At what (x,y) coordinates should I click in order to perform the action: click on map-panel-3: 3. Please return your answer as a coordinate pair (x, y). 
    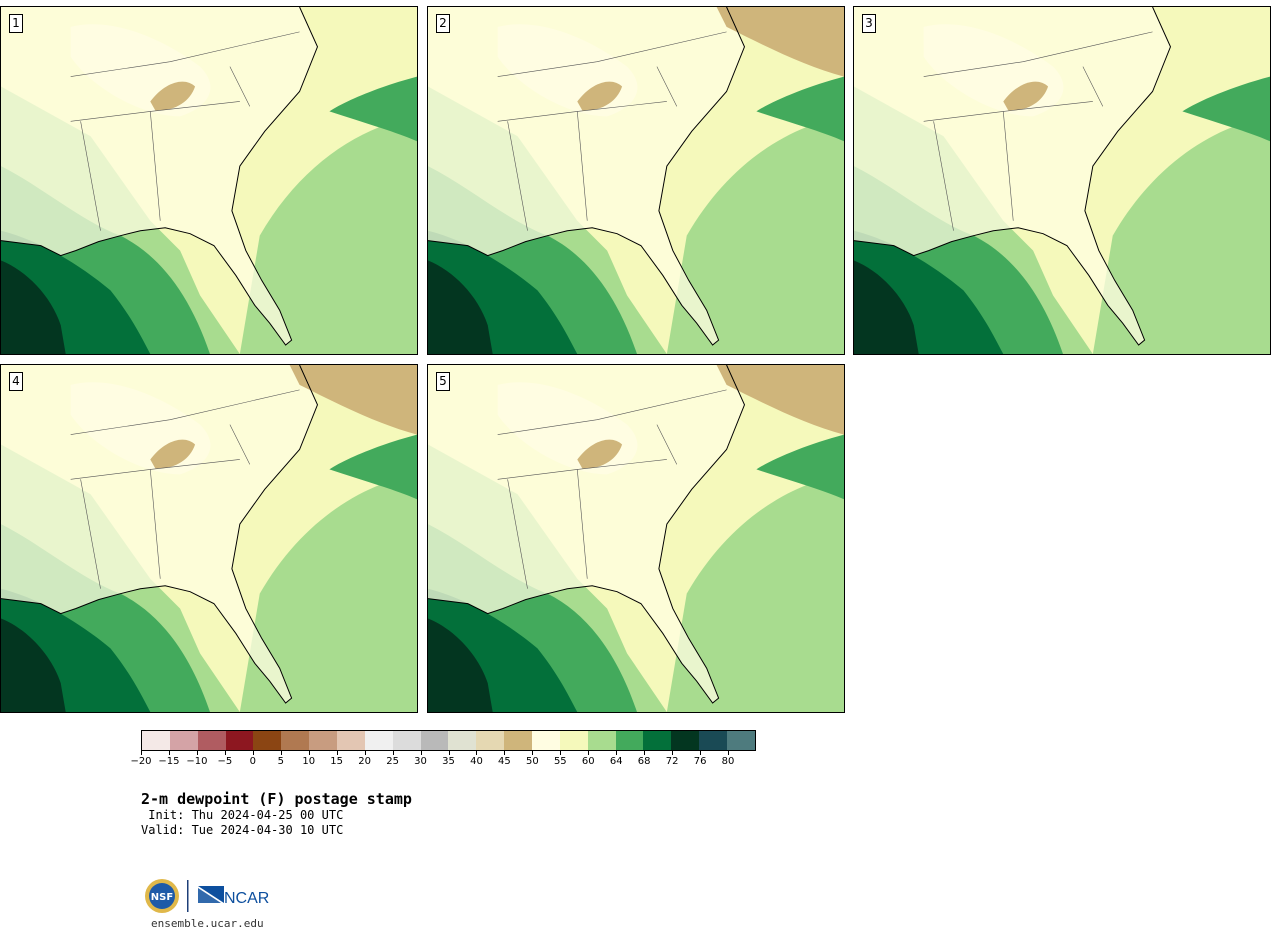
    Looking at the image, I should click on (1062, 180).